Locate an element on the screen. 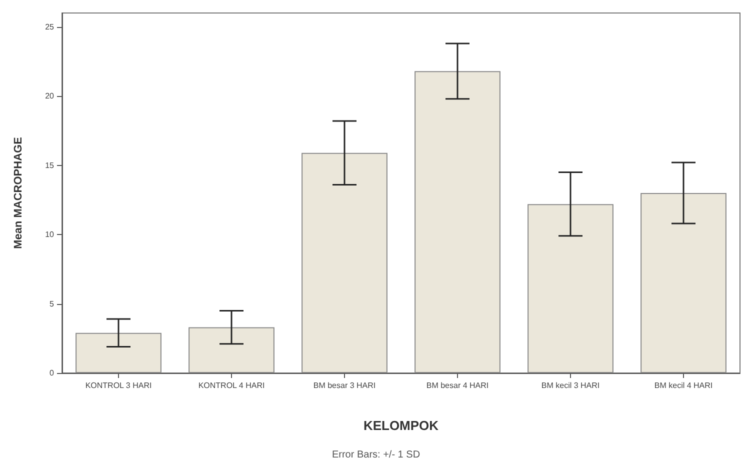  y-tick-label: 5 is located at coordinates (52, 303).